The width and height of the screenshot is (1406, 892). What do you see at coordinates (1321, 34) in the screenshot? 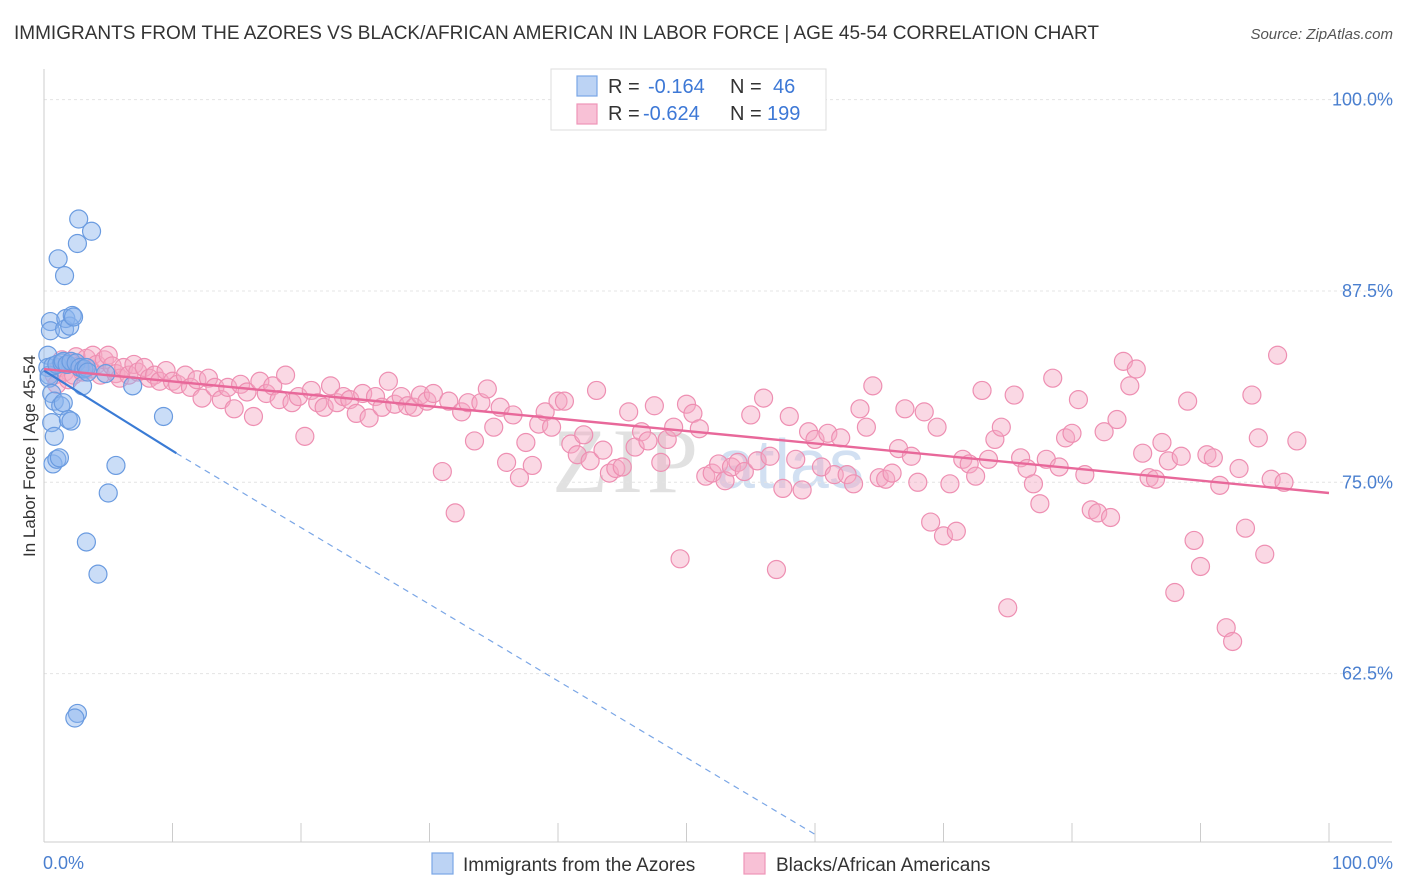
I see `chart-source: Source: ZipAtlas.com` at bounding box center [1321, 34].